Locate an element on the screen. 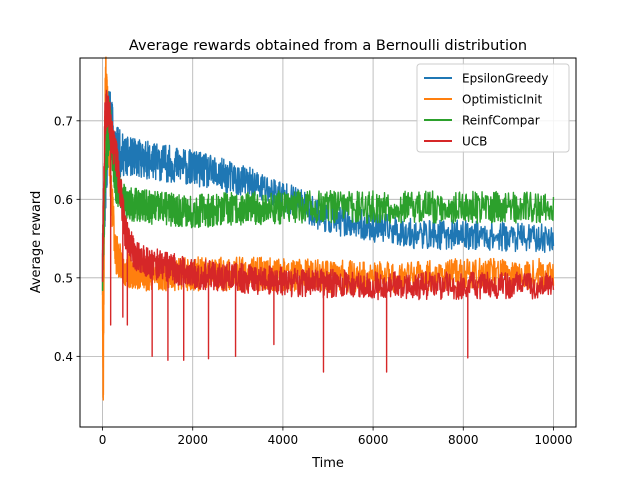 The image size is (640, 484). x-tick-label: 4000 is located at coordinates (283, 440).